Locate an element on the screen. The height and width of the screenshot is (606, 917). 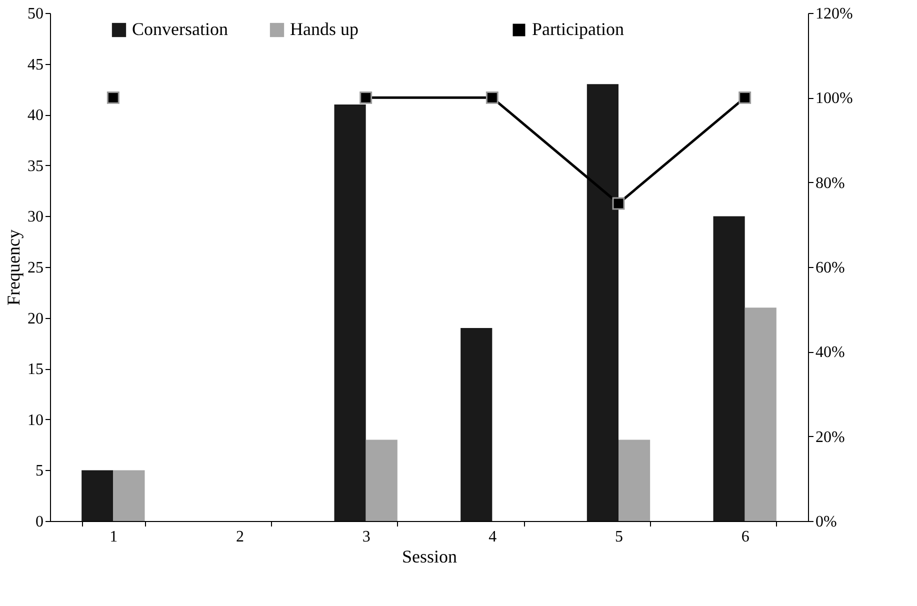
legend-label: Participation is located at coordinates (578, 29).